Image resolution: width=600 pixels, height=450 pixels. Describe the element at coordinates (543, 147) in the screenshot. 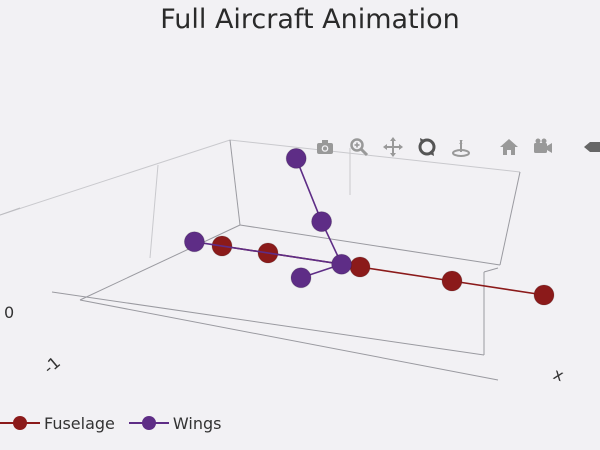

I see `camera-view-icon` at that location.